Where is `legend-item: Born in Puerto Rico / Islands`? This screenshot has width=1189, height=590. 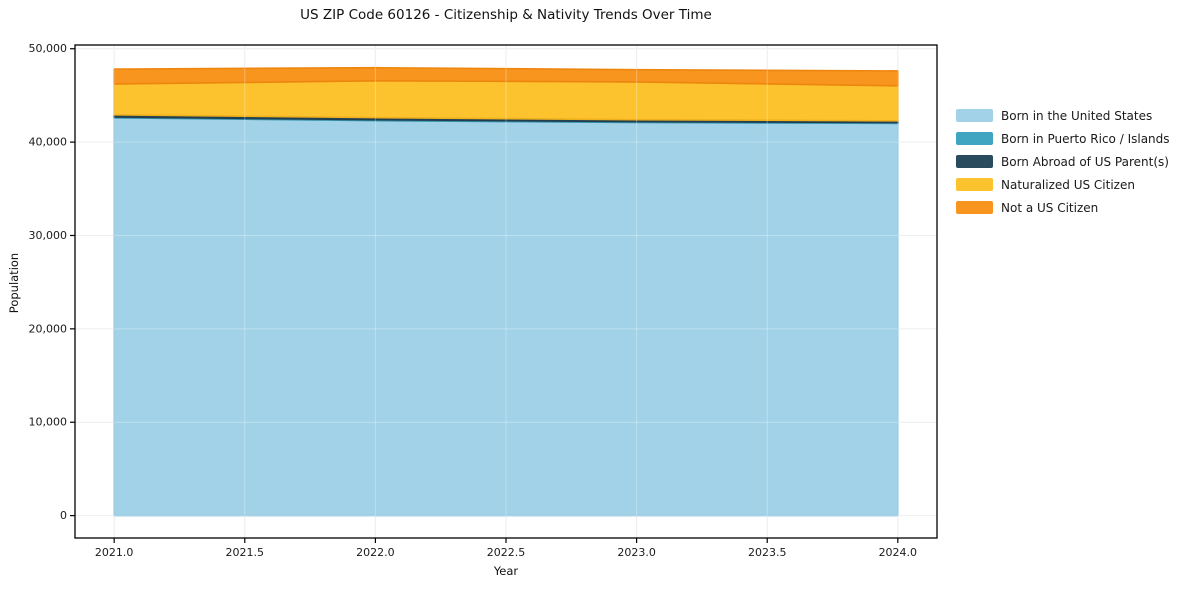 legend-item: Born in Puerto Rico / Islands is located at coordinates (1063, 138).